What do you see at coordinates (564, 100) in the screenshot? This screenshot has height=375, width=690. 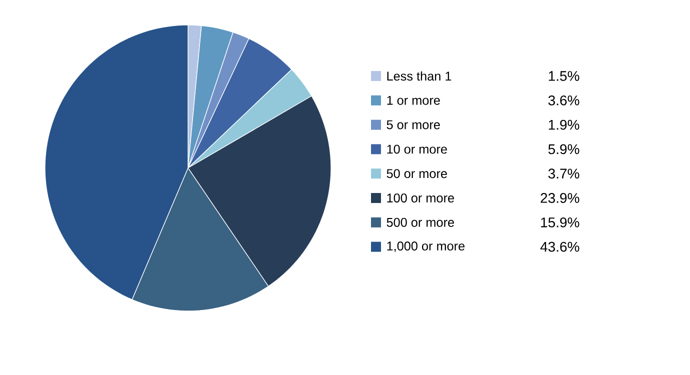 I see `data-label: 3.6%` at bounding box center [564, 100].